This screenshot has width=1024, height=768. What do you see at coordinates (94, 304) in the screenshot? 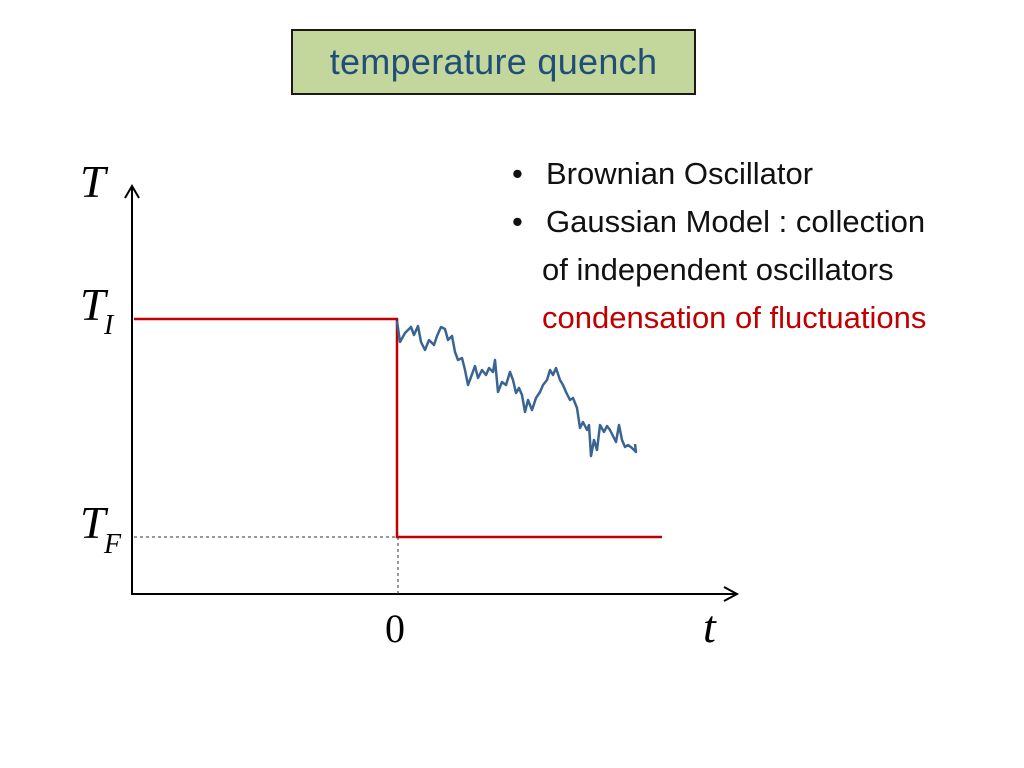
I see `ti-label: T` at bounding box center [94, 304].